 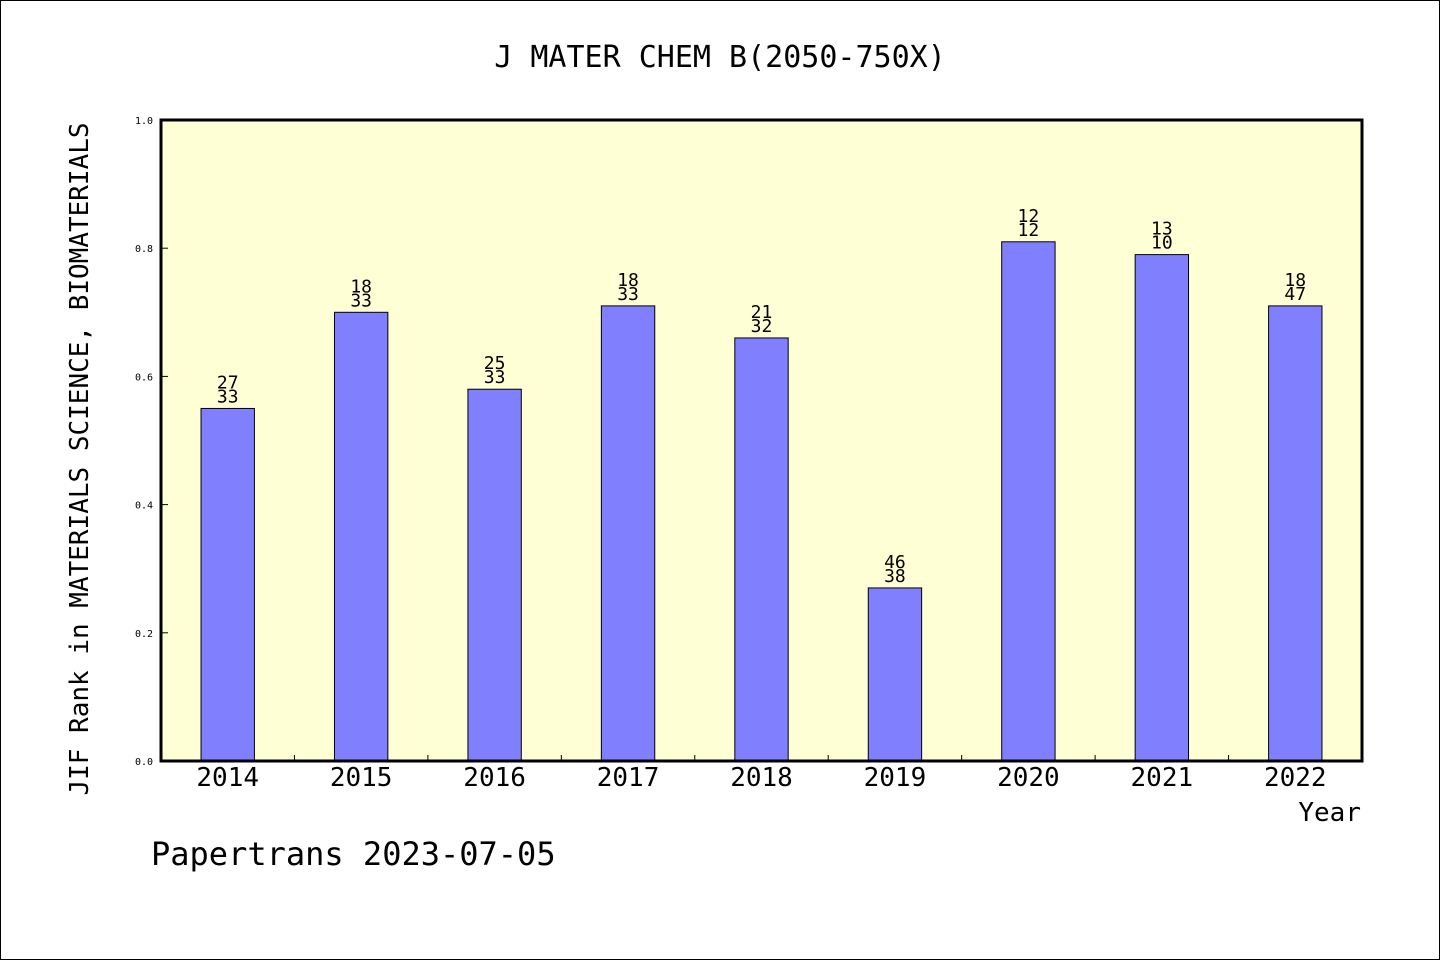 I want to click on bar-label-top: 12, so click(x=1029, y=216).